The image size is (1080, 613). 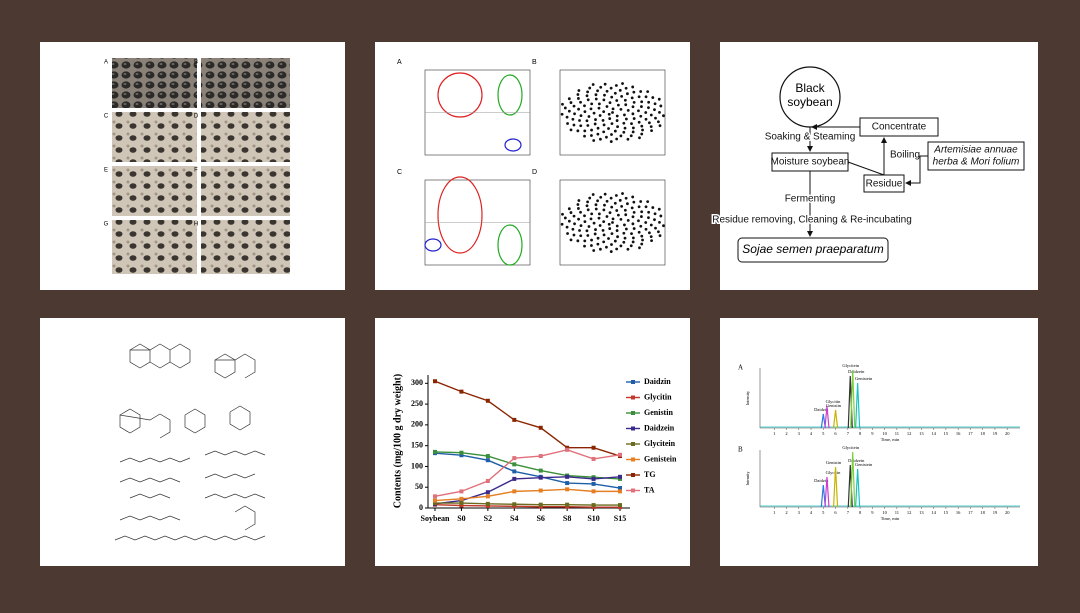 I want to click on x-tick-label: 17, so click(x=970, y=512).